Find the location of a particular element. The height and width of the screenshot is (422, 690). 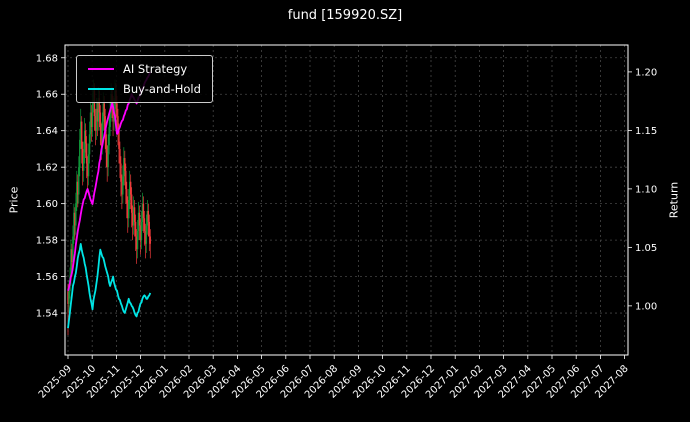

right-tick-label: 1.05 is located at coordinates (646, 248).